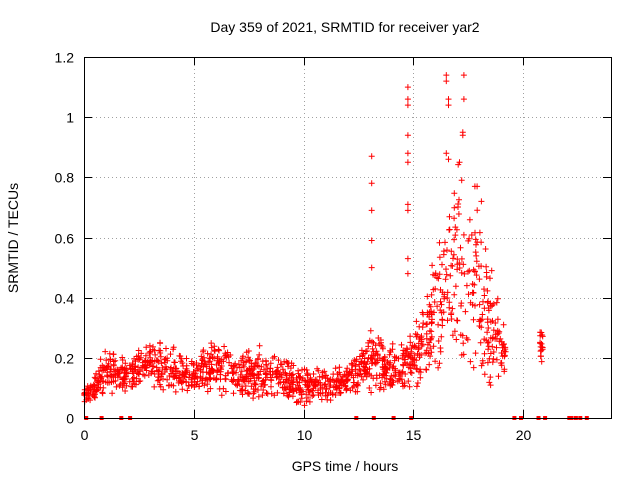  Describe the element at coordinates (13, 238) in the screenshot. I see `y-axis-label: SRMTID / TECUs` at that location.